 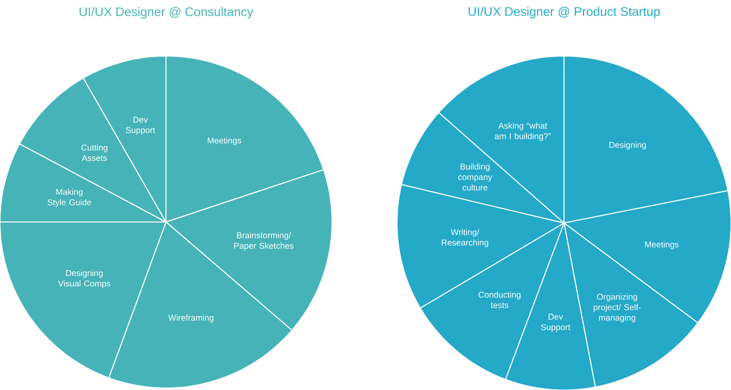 What do you see at coordinates (95, 153) in the screenshot?
I see `slice-label: Cutting Assets` at bounding box center [95, 153].